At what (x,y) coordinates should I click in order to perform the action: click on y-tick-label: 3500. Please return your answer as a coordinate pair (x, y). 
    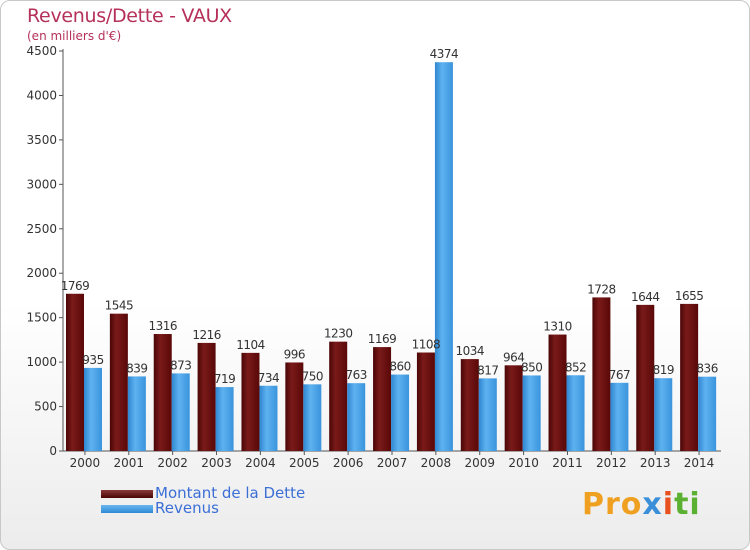
    Looking at the image, I should click on (41, 140).